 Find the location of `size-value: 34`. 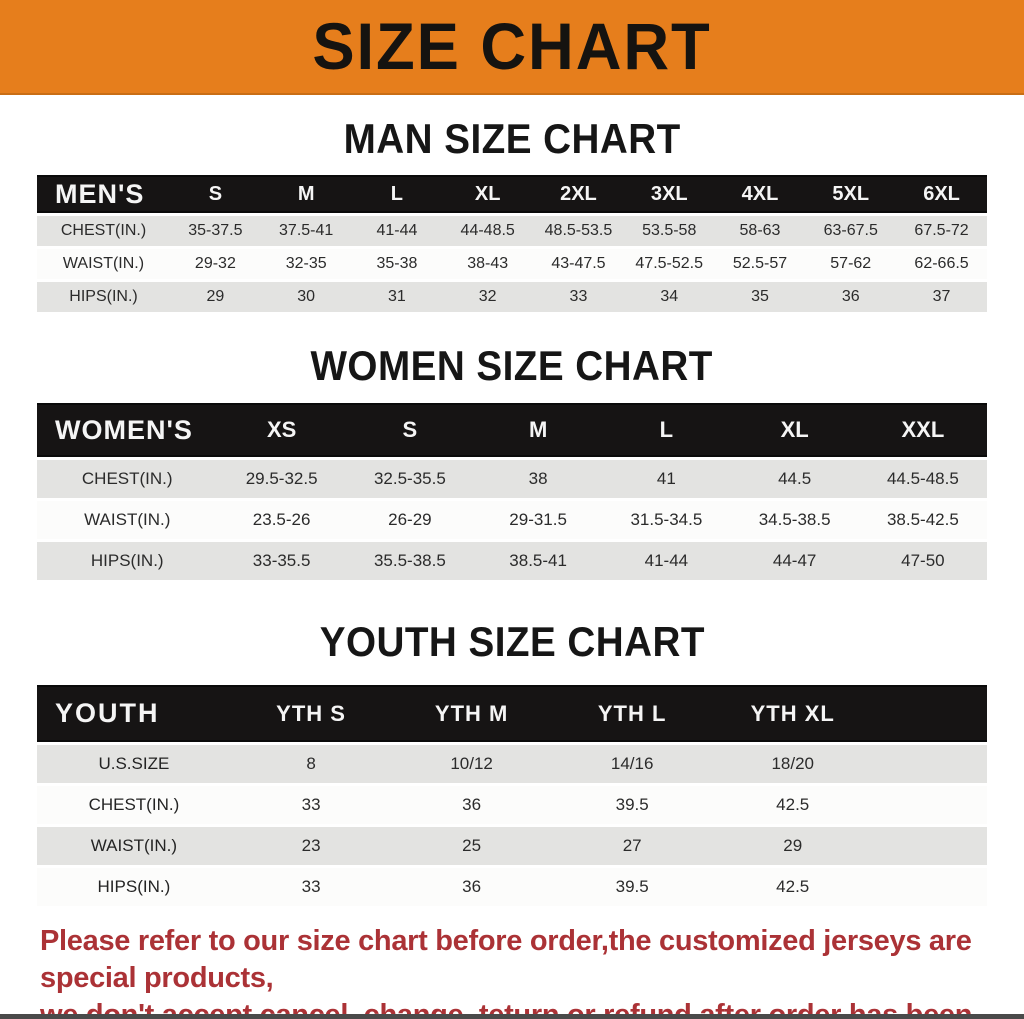

size-value: 34 is located at coordinates (669, 297).